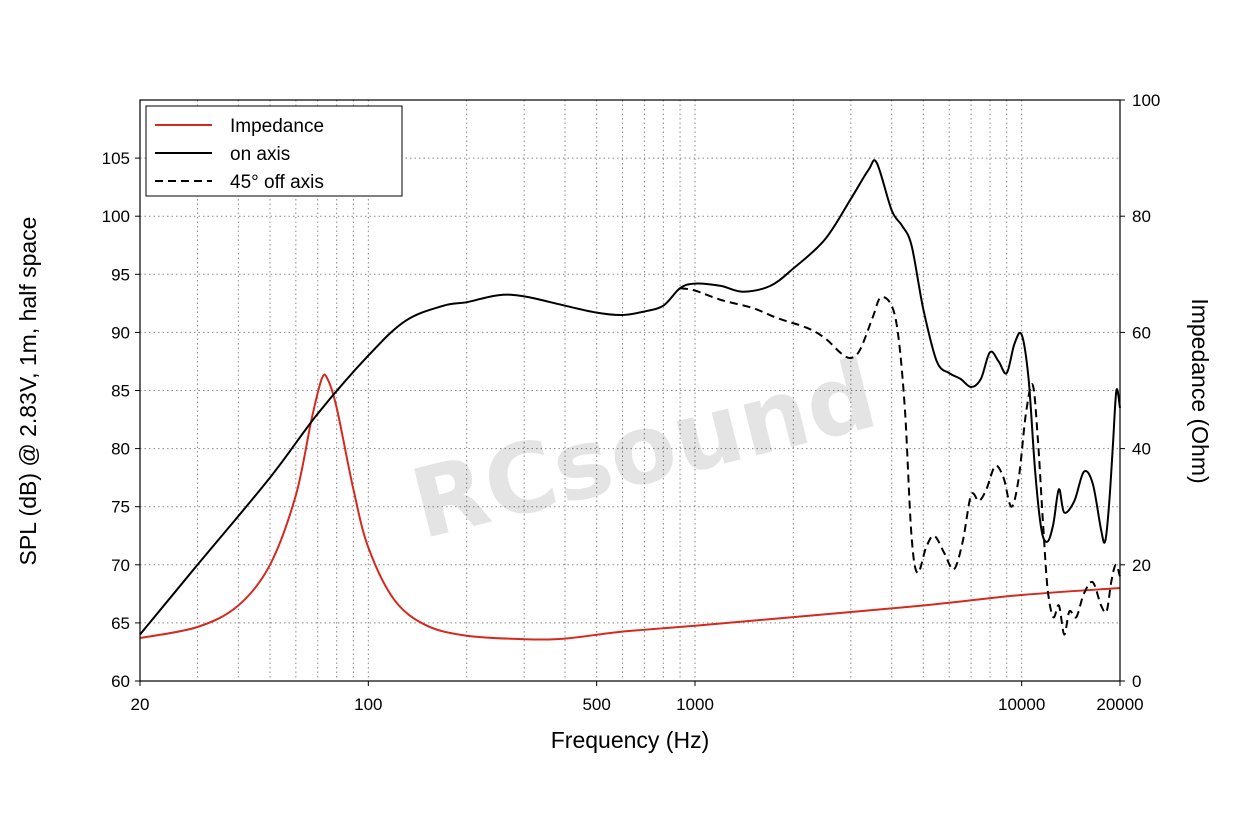 The width and height of the screenshot is (1260, 840). I want to click on y-axis-left-title: SPL (dB) @ 2.83V, 1m, half space, so click(28, 391).